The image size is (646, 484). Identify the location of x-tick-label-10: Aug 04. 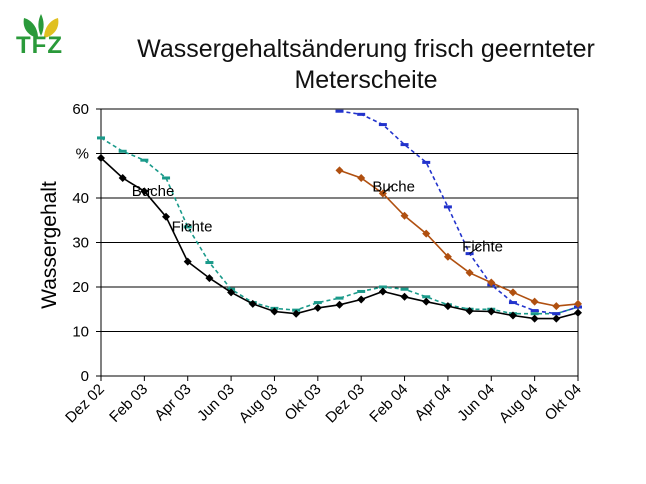
(519, 404).